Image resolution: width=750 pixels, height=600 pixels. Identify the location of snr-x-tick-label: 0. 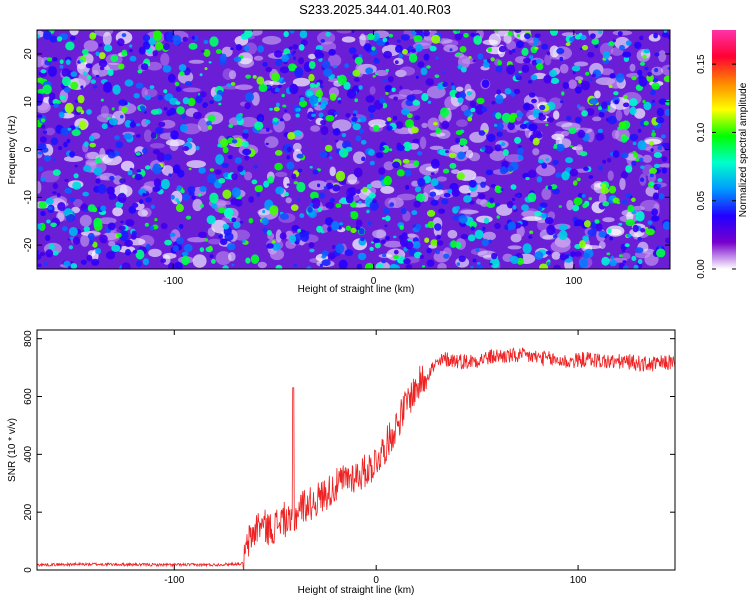
(376, 580).